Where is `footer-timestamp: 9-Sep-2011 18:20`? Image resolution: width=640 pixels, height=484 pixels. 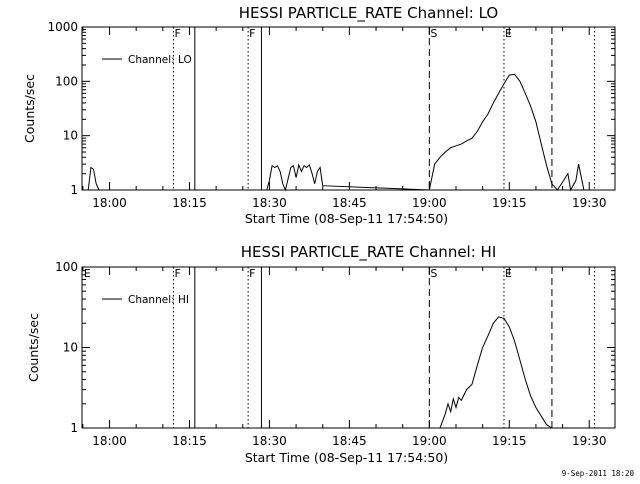 footer-timestamp: 9-Sep-2011 18:20 is located at coordinates (597, 473).